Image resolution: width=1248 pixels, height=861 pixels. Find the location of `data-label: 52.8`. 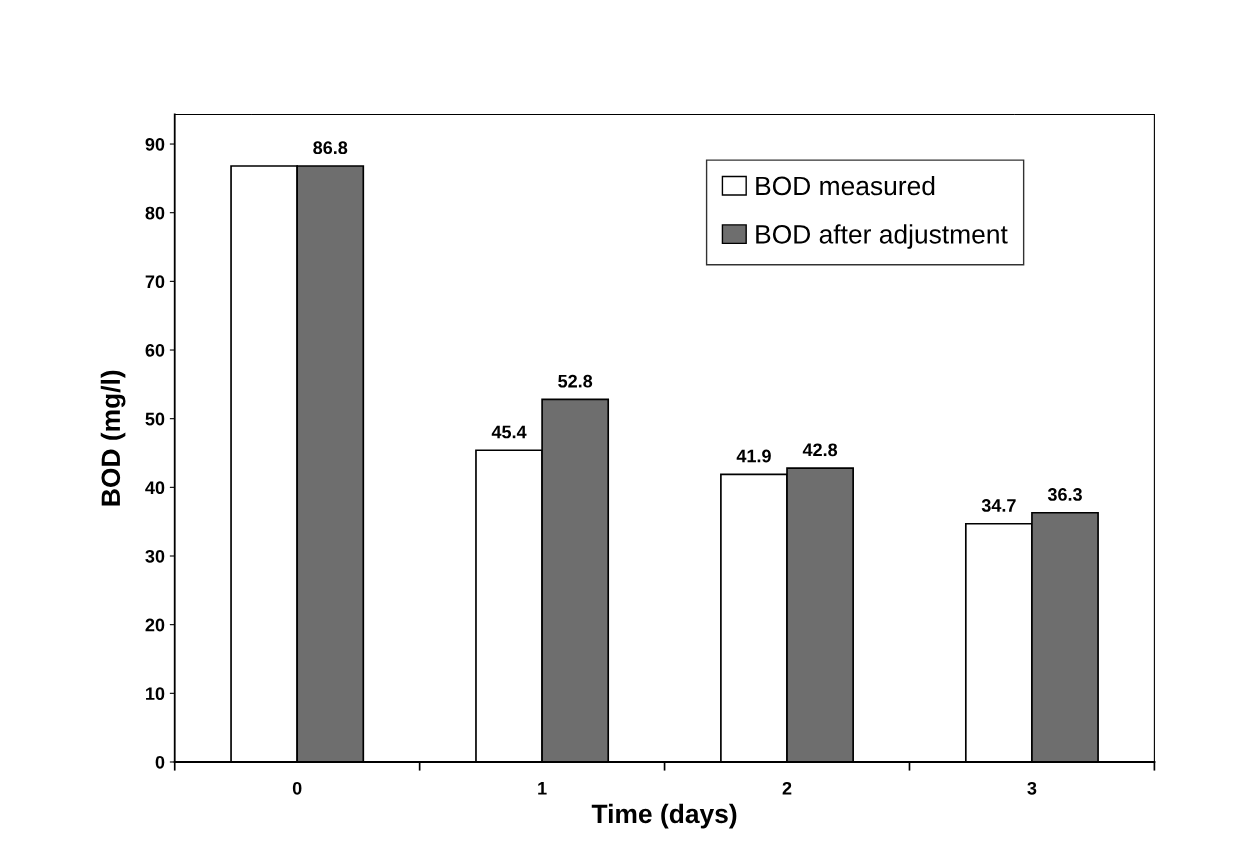

data-label: 52.8 is located at coordinates (575, 381).